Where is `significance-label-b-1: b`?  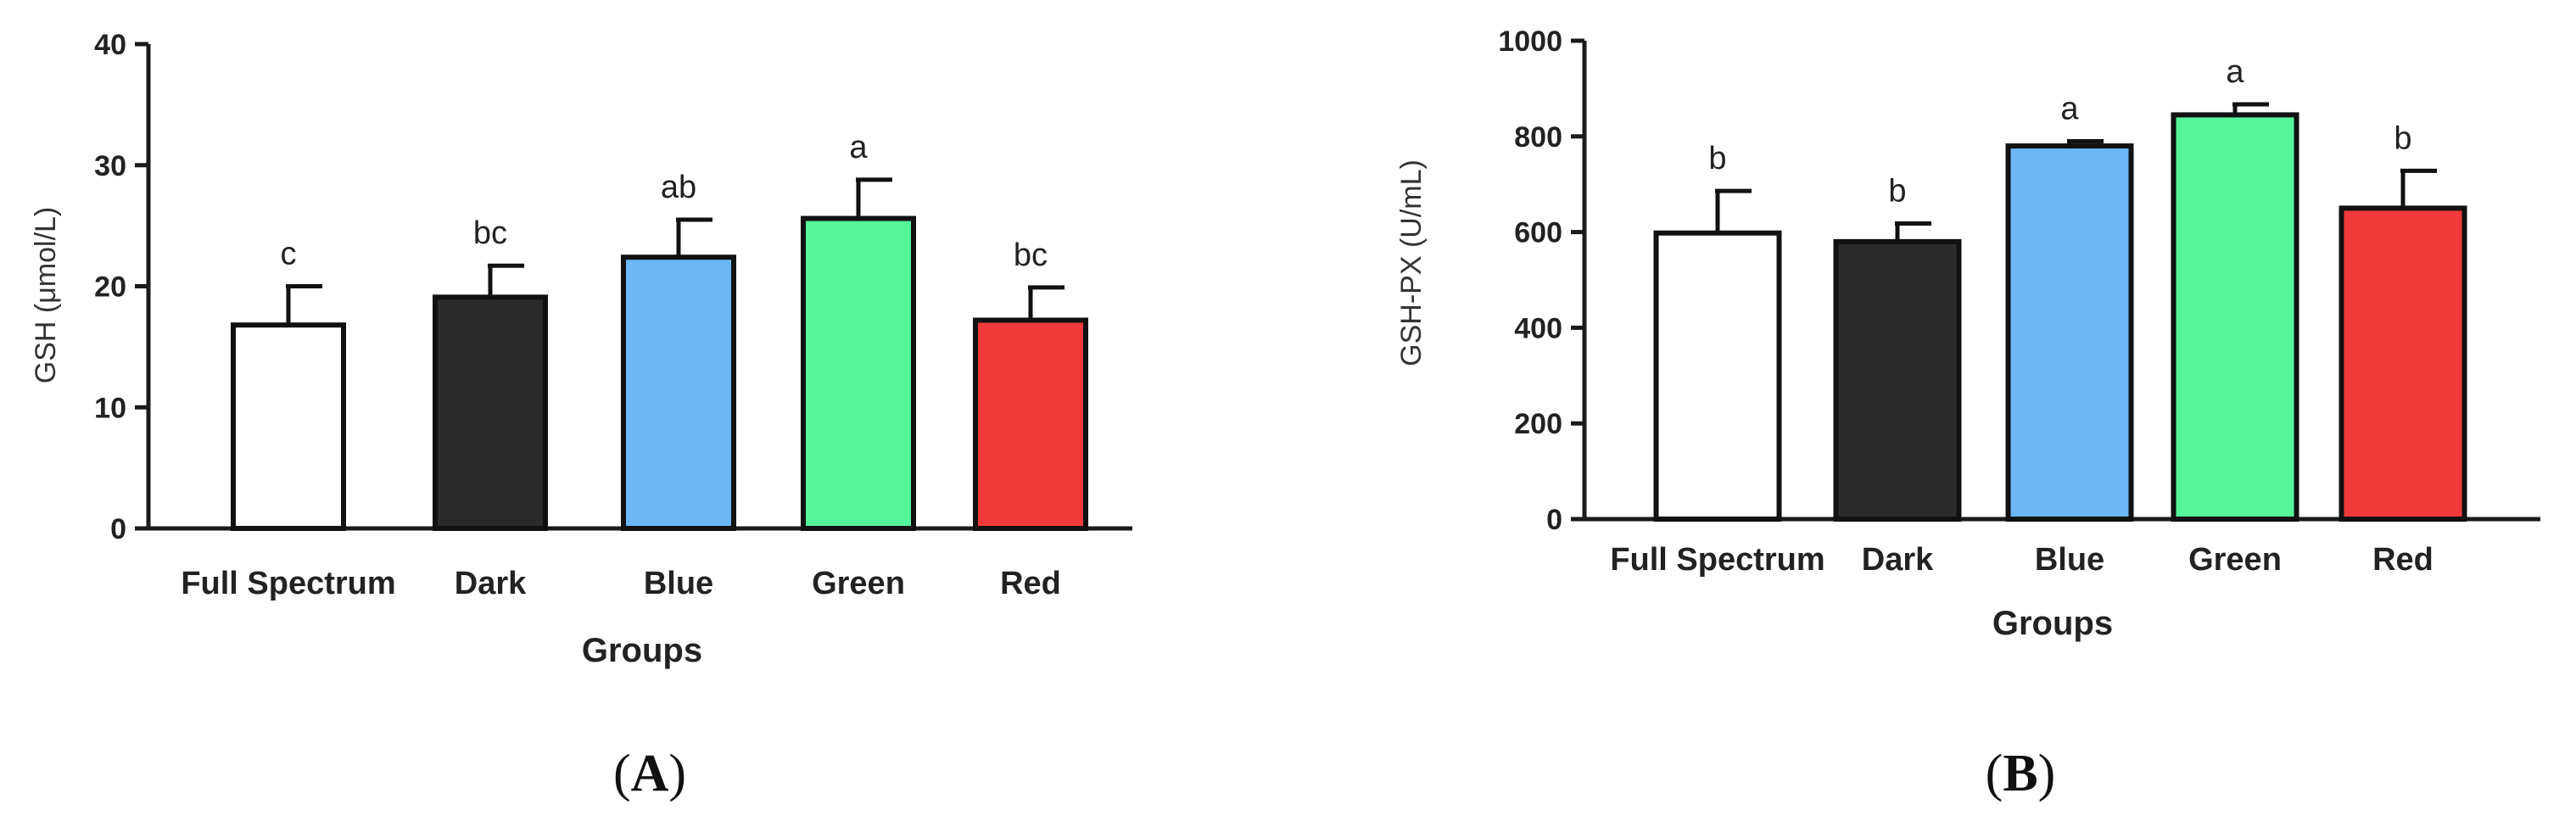 significance-label-b-1: b is located at coordinates (1897, 191).